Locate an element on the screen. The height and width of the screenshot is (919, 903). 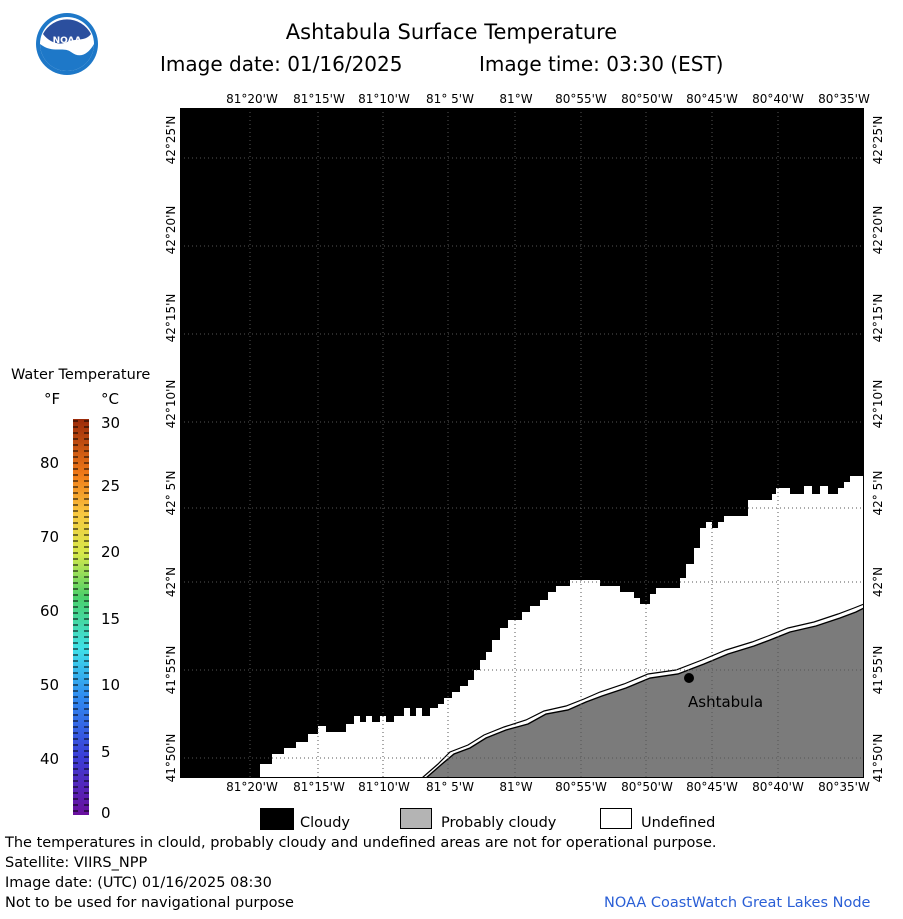
bottom-lon-tick: 80°35'W is located at coordinates (844, 787).